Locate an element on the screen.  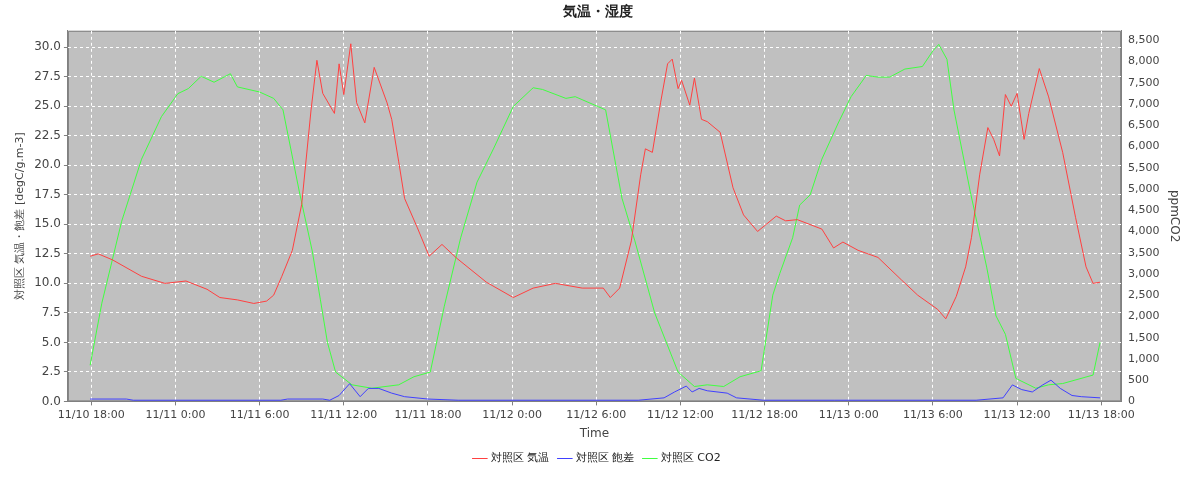
y-tick-label: 10.0 is located at coordinates (47, 282).